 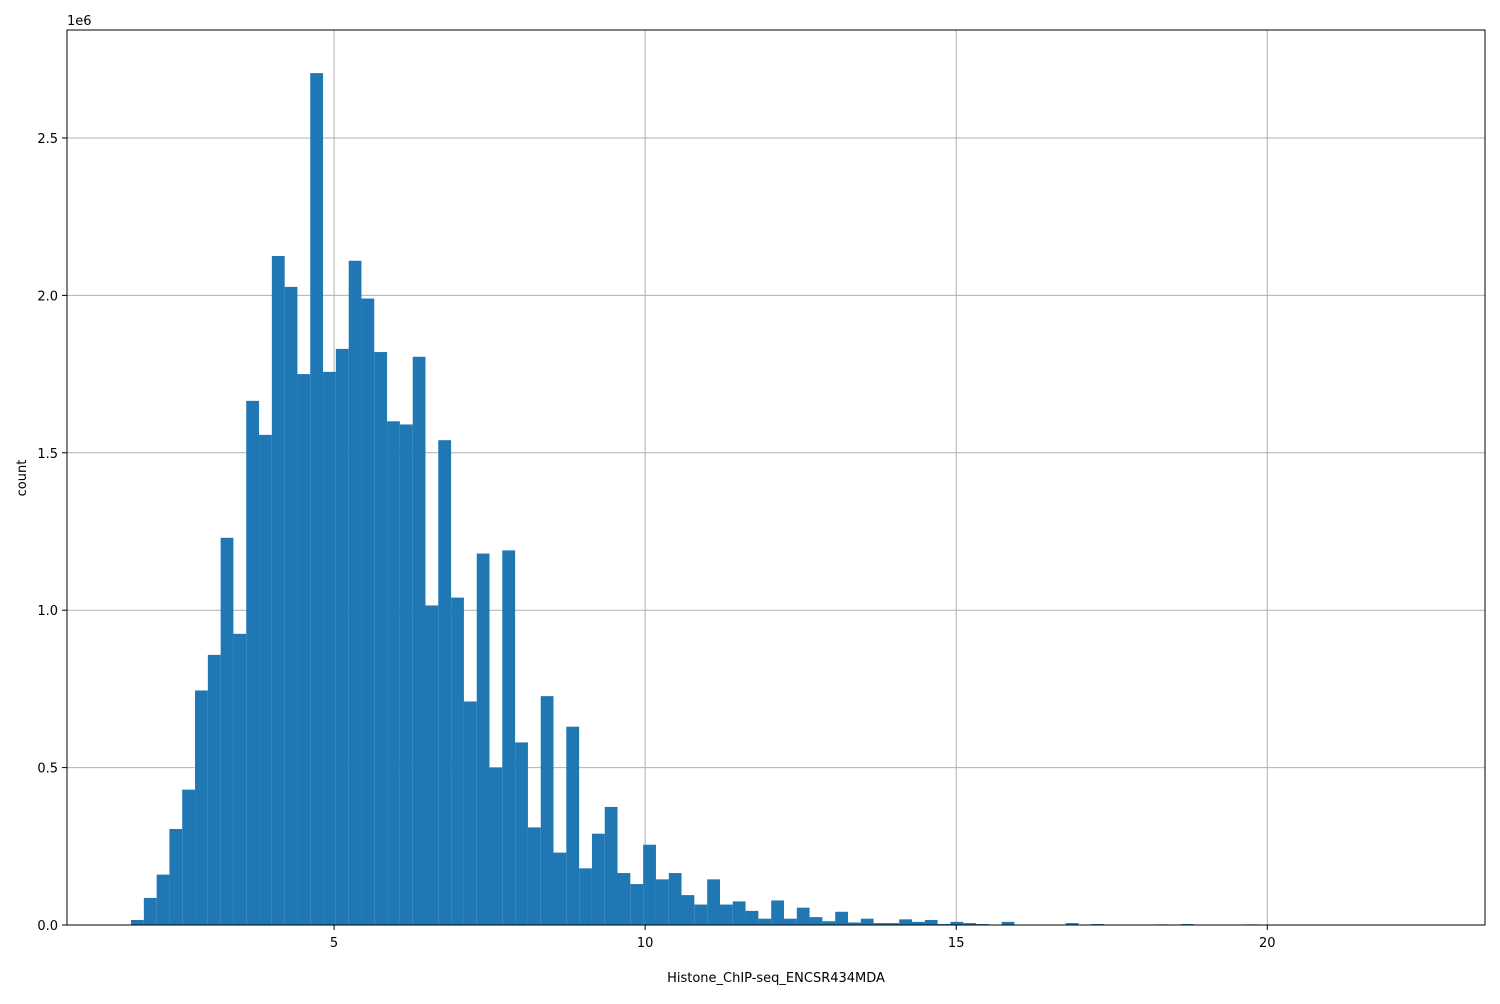 What do you see at coordinates (1267, 943) in the screenshot?
I see `x-tick-label: 20` at bounding box center [1267, 943].